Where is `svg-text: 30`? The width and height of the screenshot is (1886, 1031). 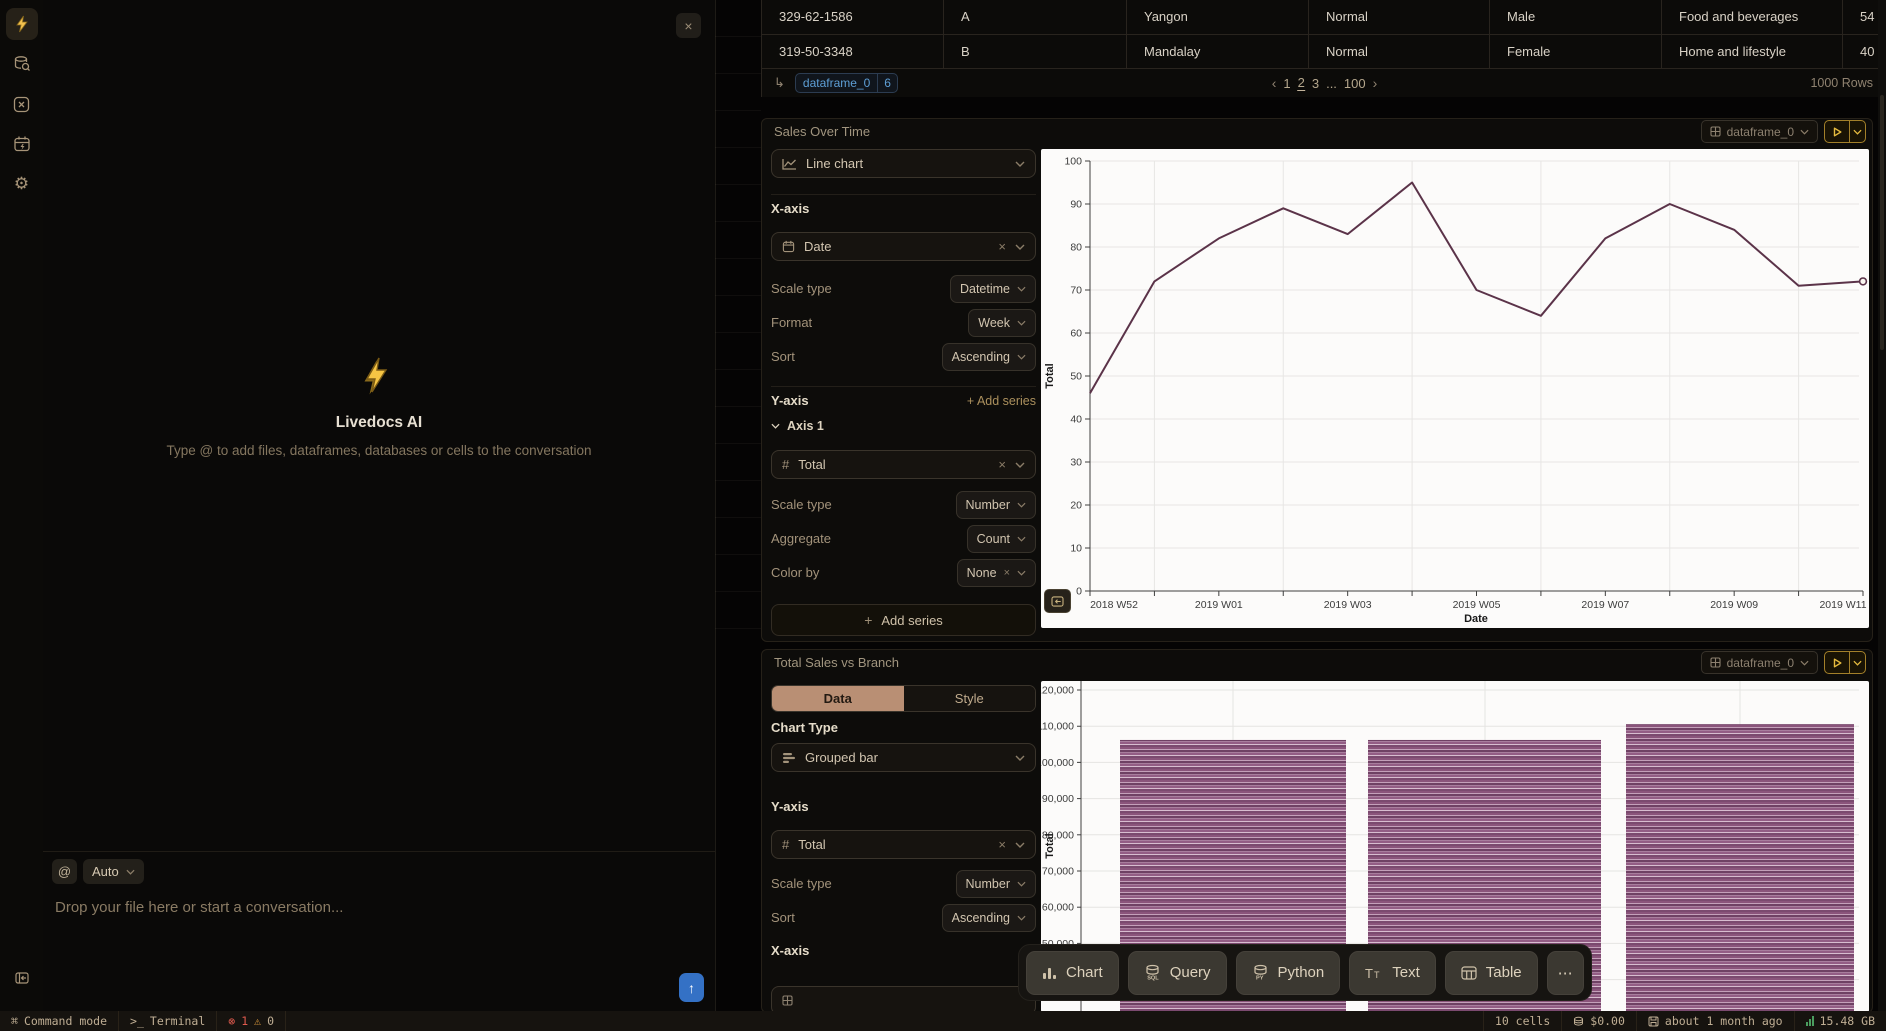 svg-text: 30 is located at coordinates (1076, 463).